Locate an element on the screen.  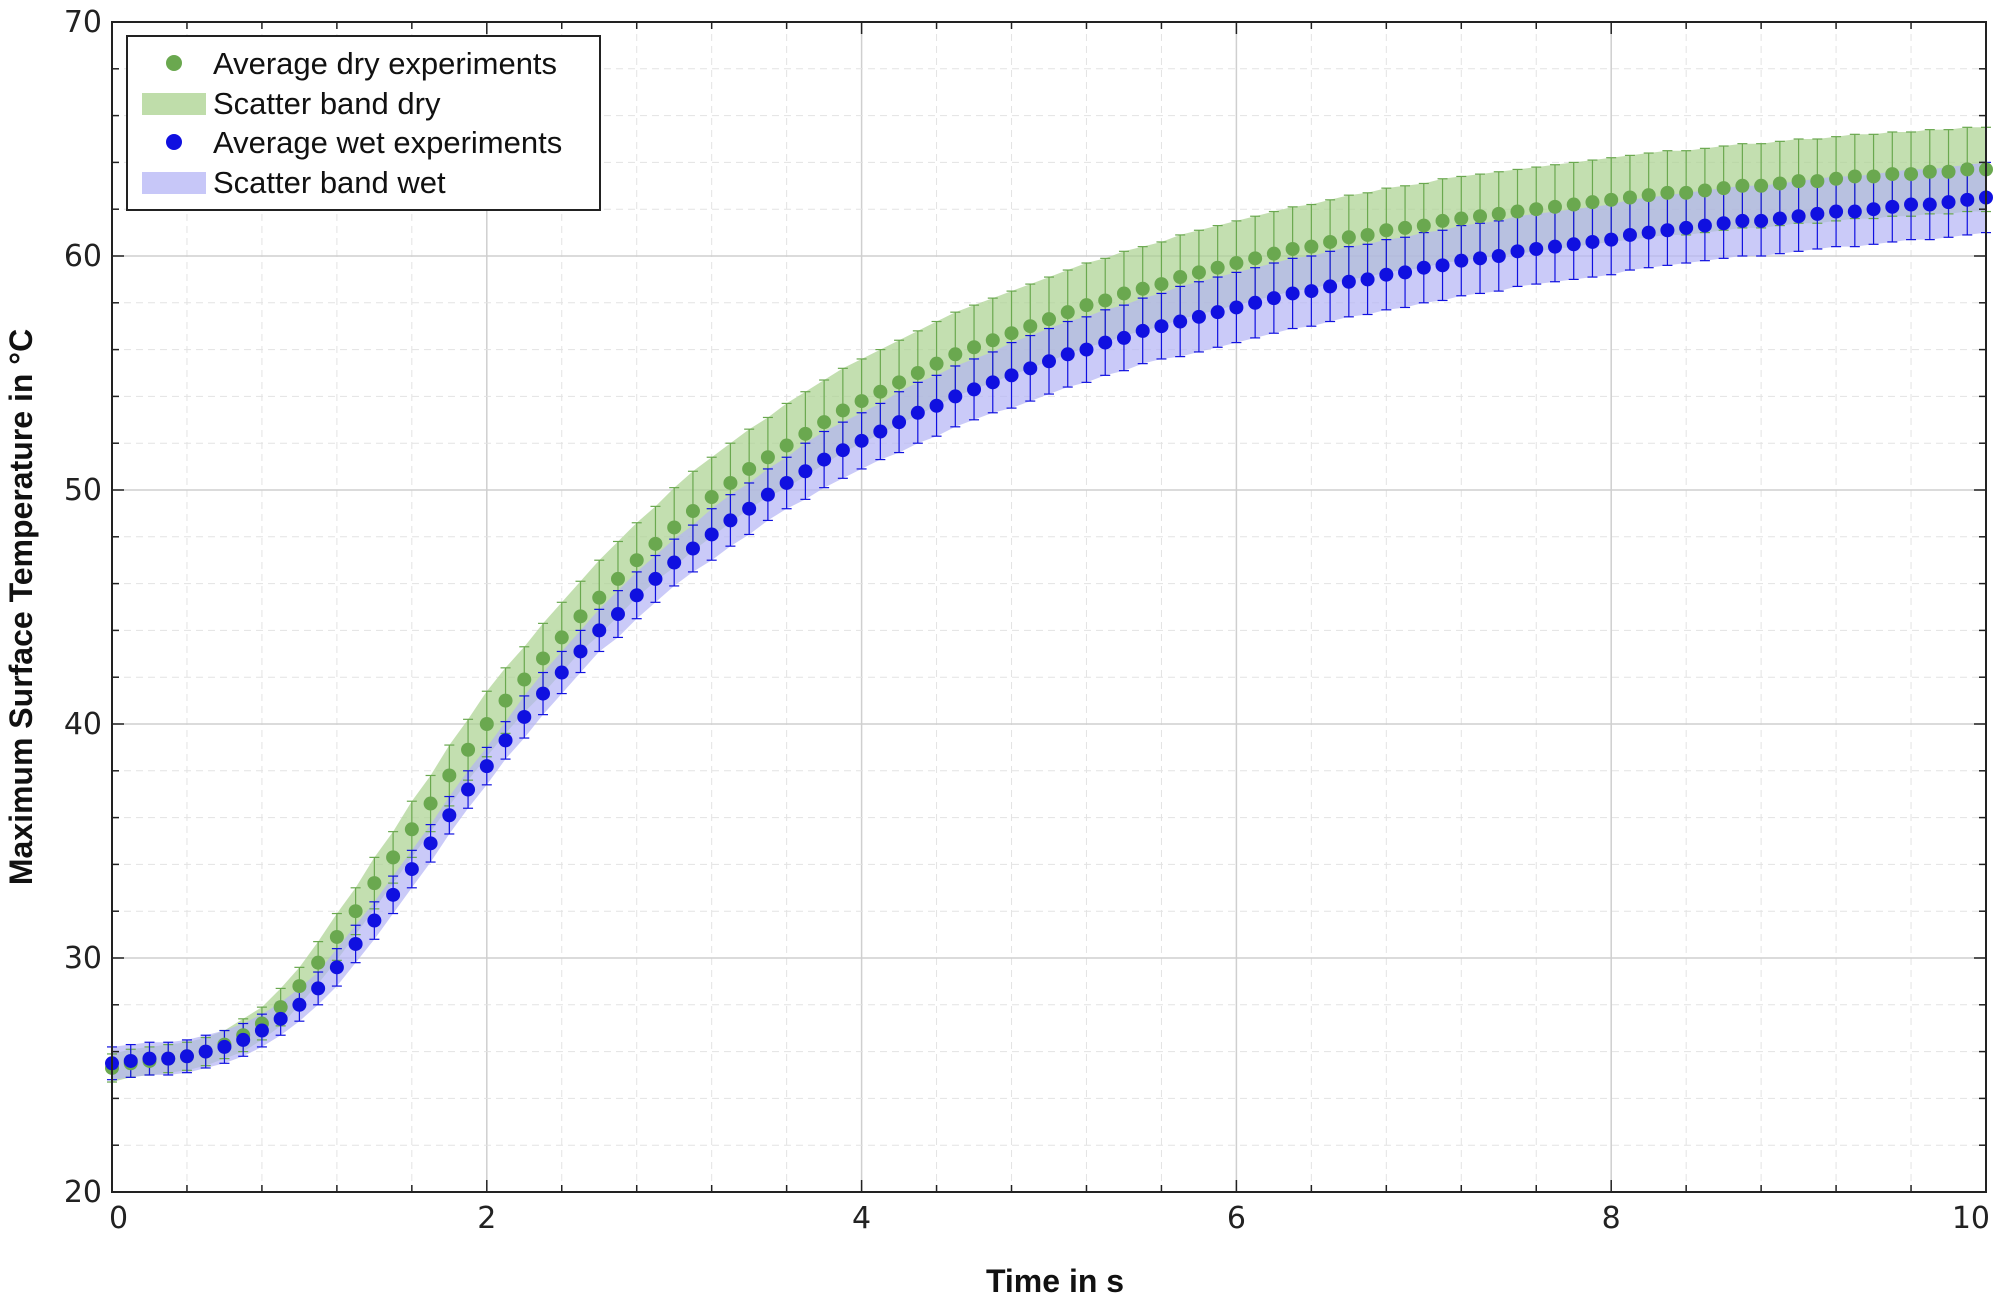
legend-wet-marker is located at coordinates (174, 142).